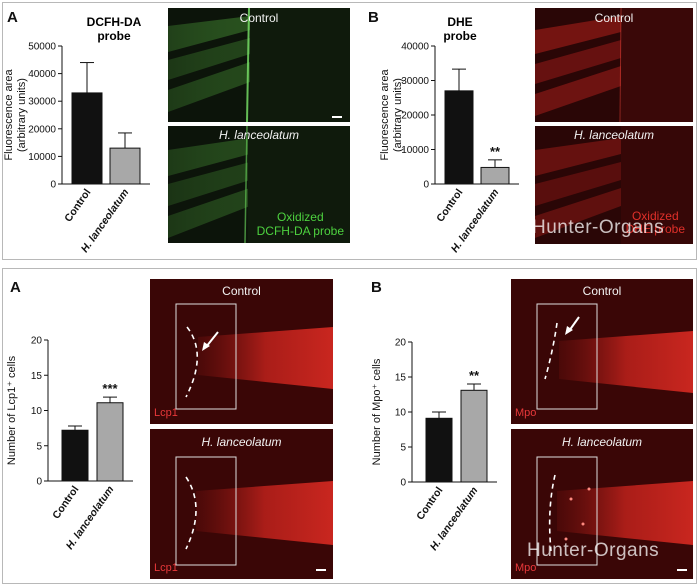  I want to click on micrograph-dhe-control: Control, so click(614, 65).